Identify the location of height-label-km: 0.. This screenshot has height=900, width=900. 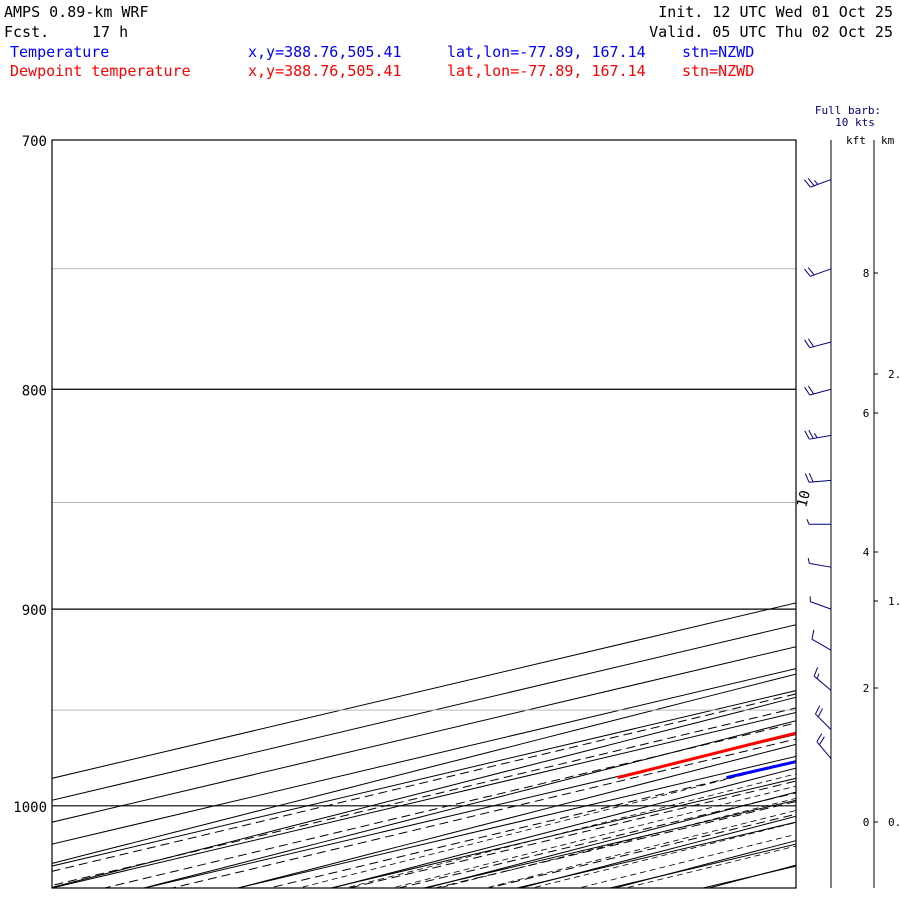
(894, 822).